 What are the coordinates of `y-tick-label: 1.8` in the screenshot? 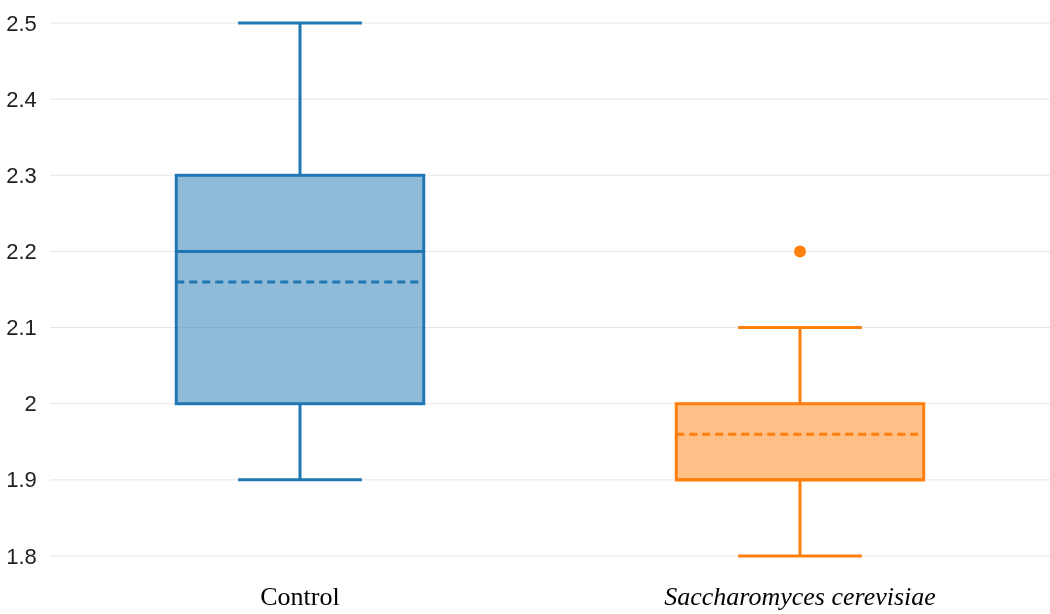 It's located at (21, 556).